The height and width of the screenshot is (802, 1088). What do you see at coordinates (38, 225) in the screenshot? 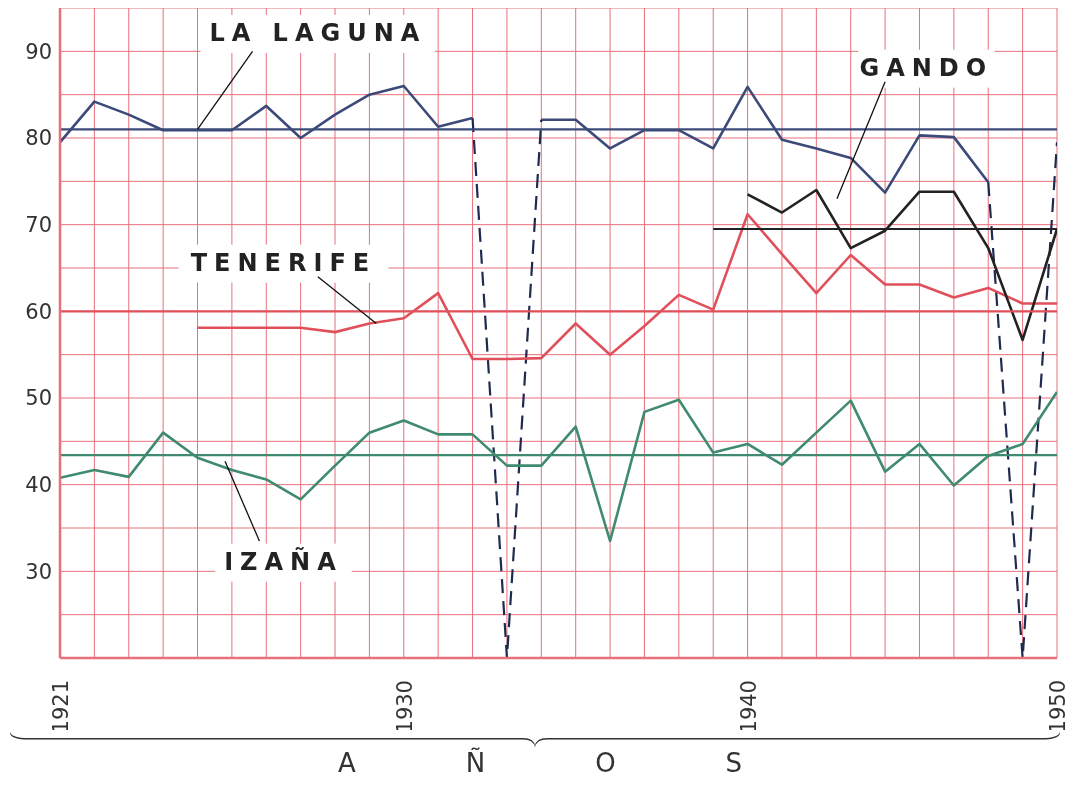
I see `y-tick-label: 70` at bounding box center [38, 225].